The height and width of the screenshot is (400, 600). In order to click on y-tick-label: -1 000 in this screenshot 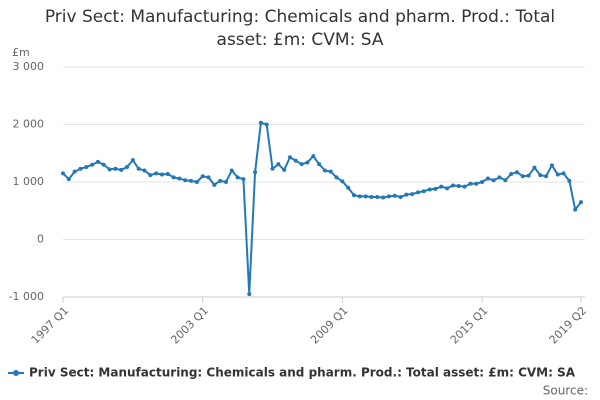, I will do `click(26, 296)`.